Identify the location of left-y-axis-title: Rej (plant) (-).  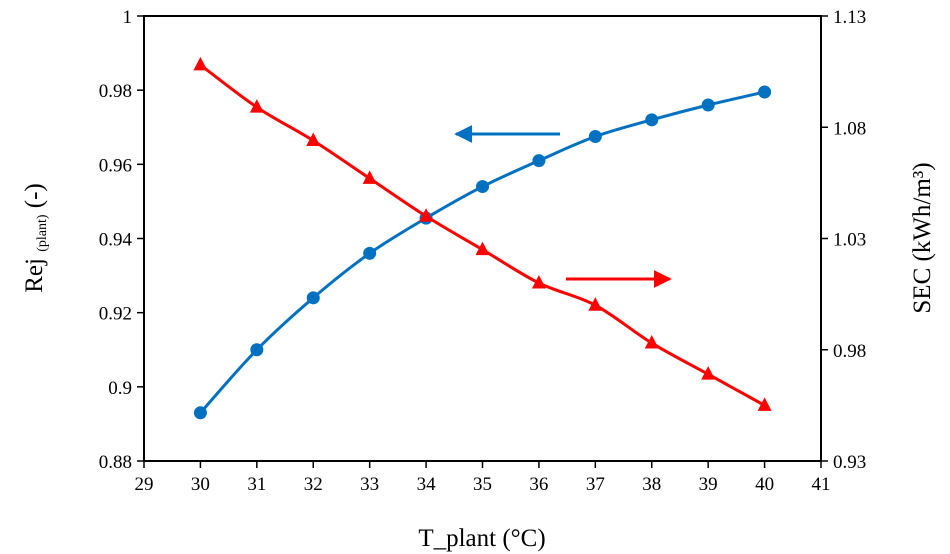
(35, 238).